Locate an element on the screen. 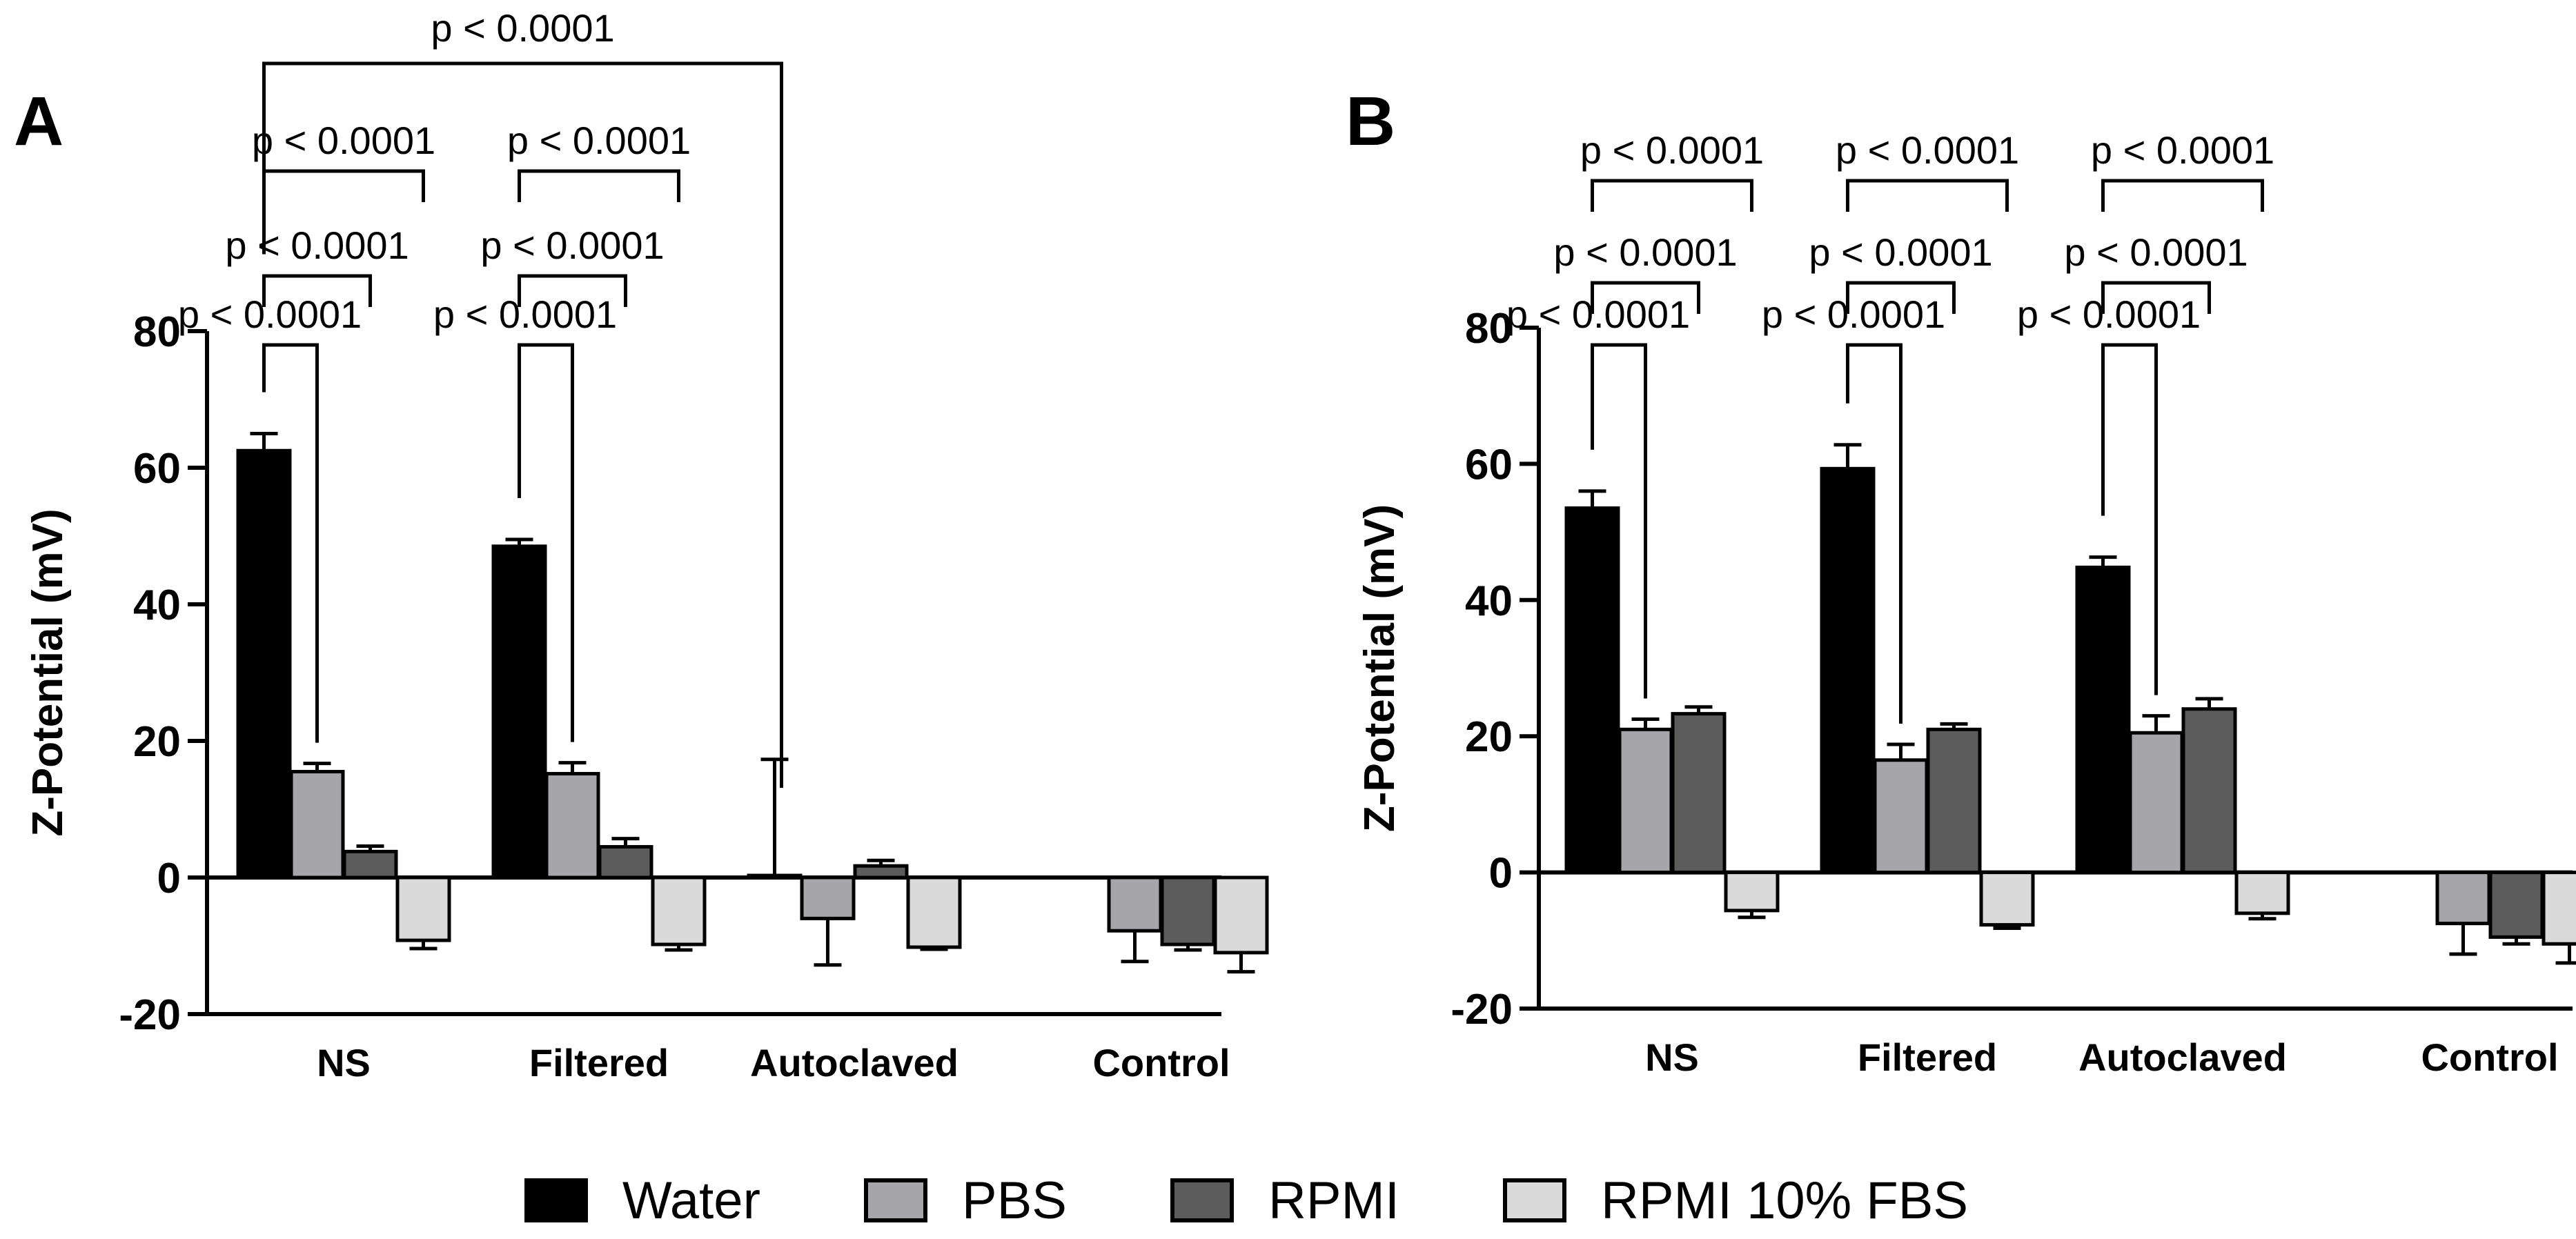  x-tick-label-autoclaved: Autoclaved is located at coordinates (854, 1062).